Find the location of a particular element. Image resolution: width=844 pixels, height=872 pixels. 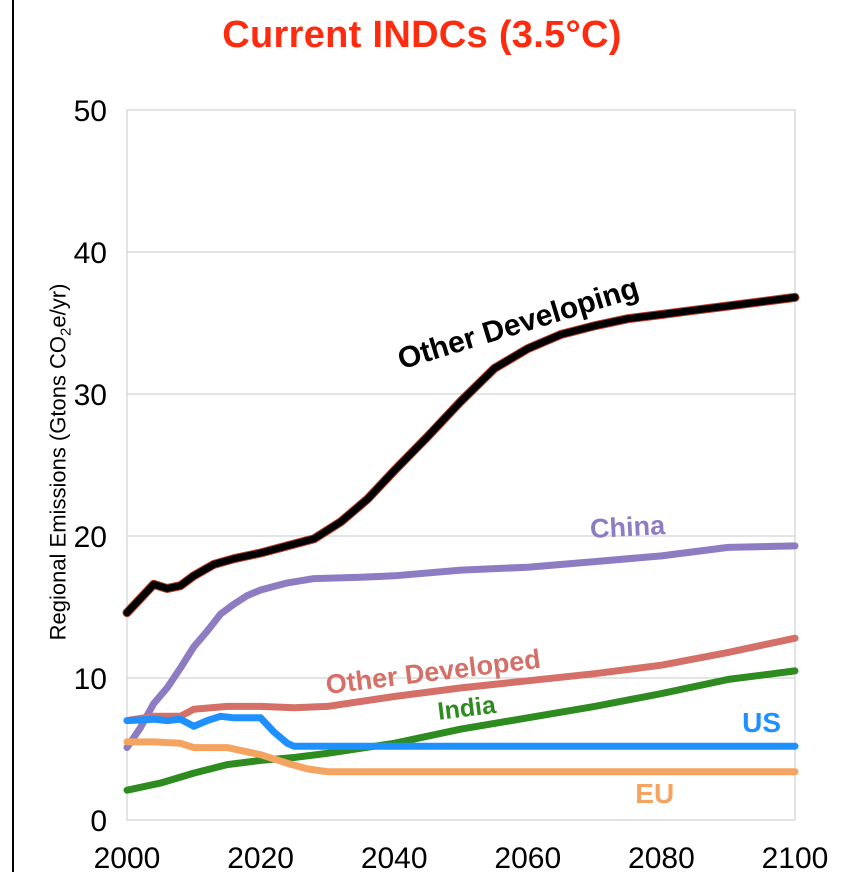

x-tick-2020: 2020 is located at coordinates (260, 857).